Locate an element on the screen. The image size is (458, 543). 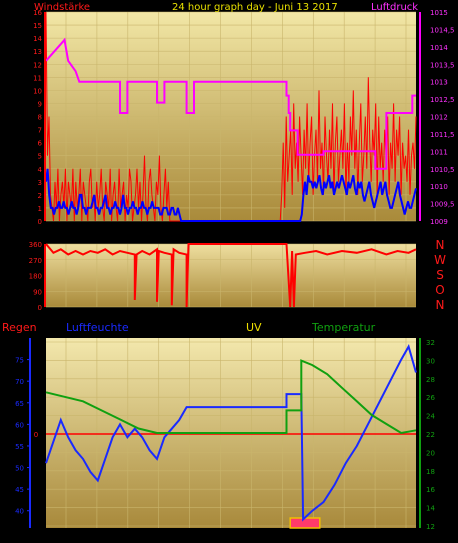
wind-average-series is located at coordinates (231, 195).